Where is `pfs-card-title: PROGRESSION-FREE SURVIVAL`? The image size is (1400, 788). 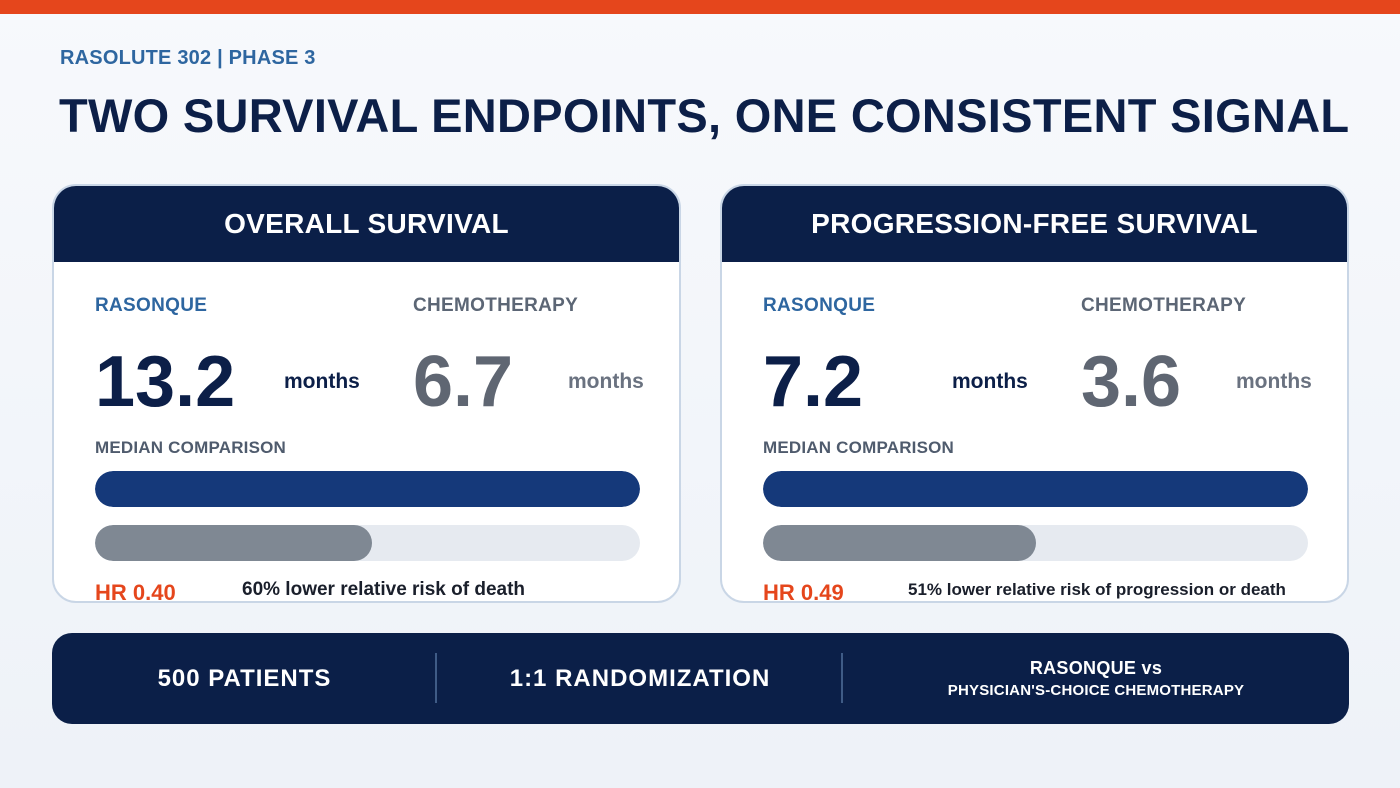
pfs-card-title: PROGRESSION-FREE SURVIVAL is located at coordinates (1034, 224).